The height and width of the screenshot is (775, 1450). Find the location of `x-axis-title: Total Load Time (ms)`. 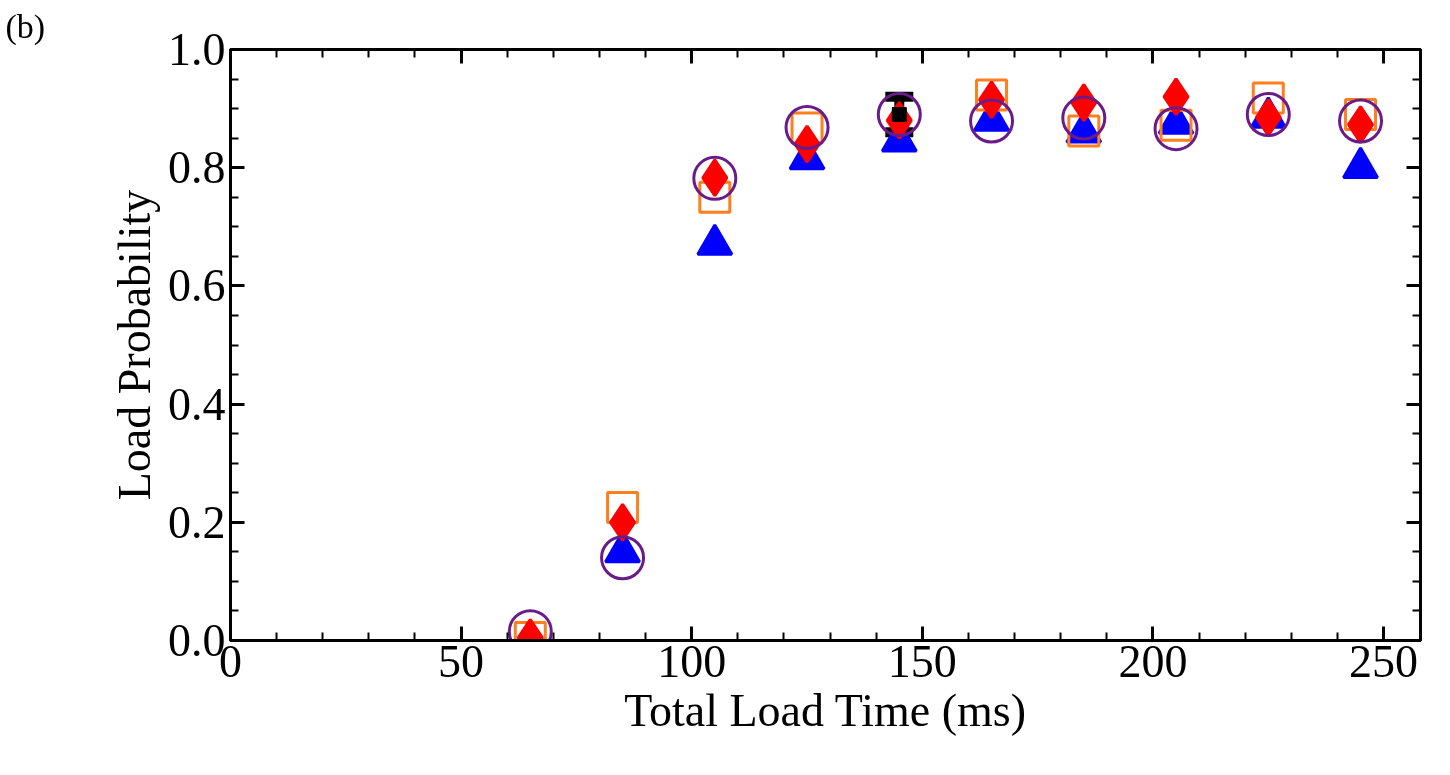

x-axis-title: Total Load Time (ms) is located at coordinates (825, 710).